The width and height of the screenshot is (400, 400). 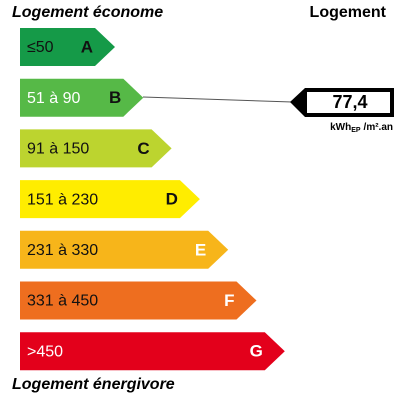 What do you see at coordinates (87, 46) in the screenshot?
I see `class-letter: A` at bounding box center [87, 46].